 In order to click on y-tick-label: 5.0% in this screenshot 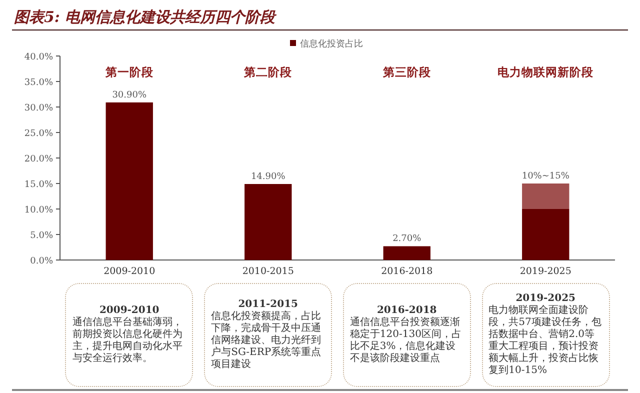, I will do `click(42, 236)`.